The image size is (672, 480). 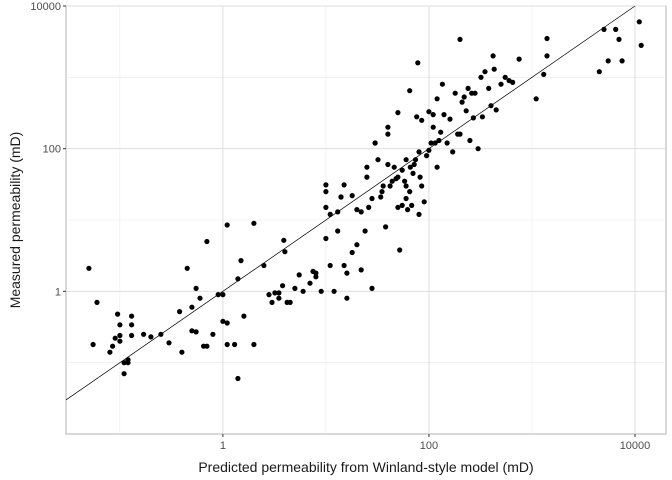 I want to click on y-tick-label: 100, so click(x=52, y=150).